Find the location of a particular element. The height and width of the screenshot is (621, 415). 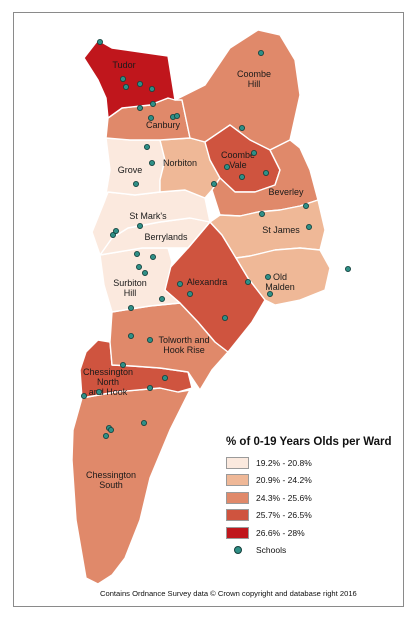

legend-item: 26.6% - 28% is located at coordinates (313, 533).